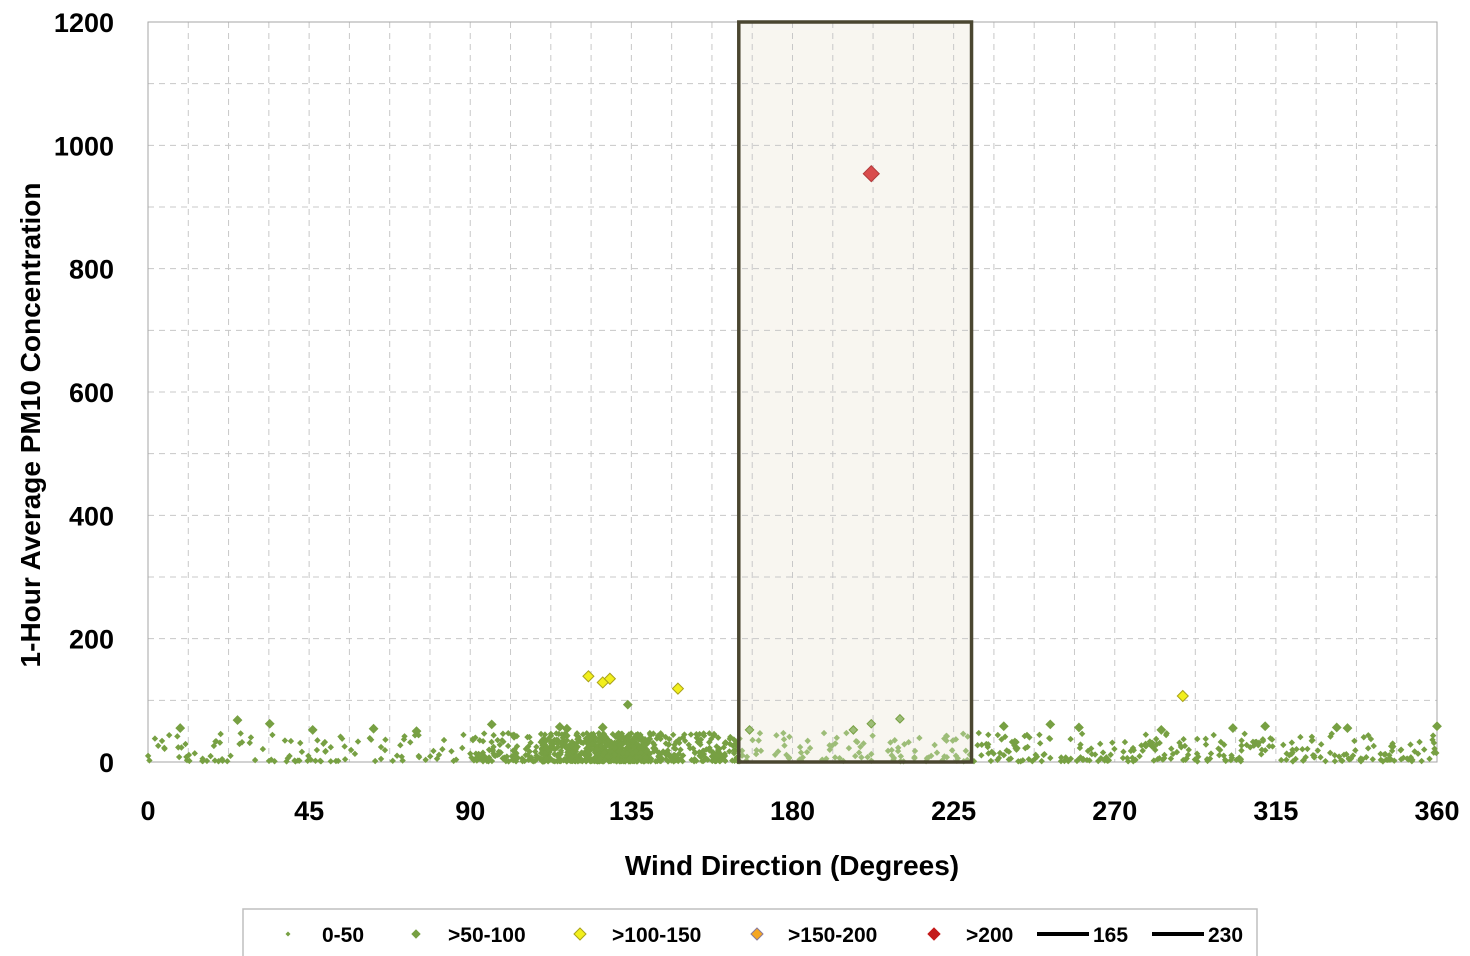 The image size is (1470, 956). What do you see at coordinates (1225, 935) in the screenshot?
I see `legend-label: 230` at bounding box center [1225, 935].